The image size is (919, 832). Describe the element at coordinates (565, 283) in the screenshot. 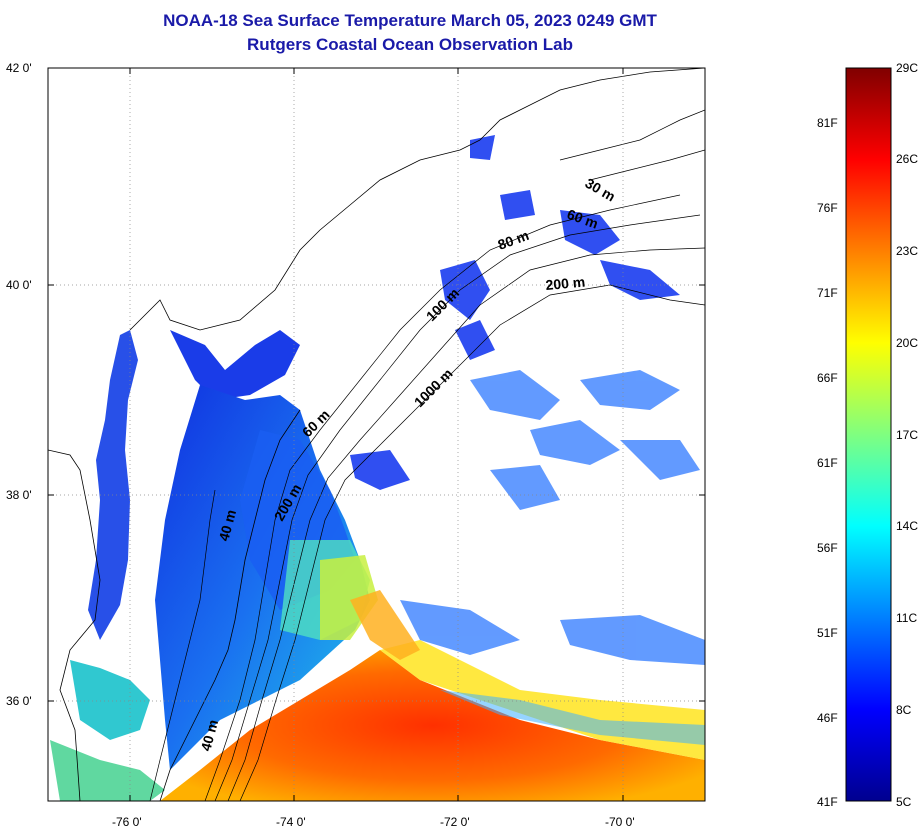

I see `contour-label: 200 m` at that location.